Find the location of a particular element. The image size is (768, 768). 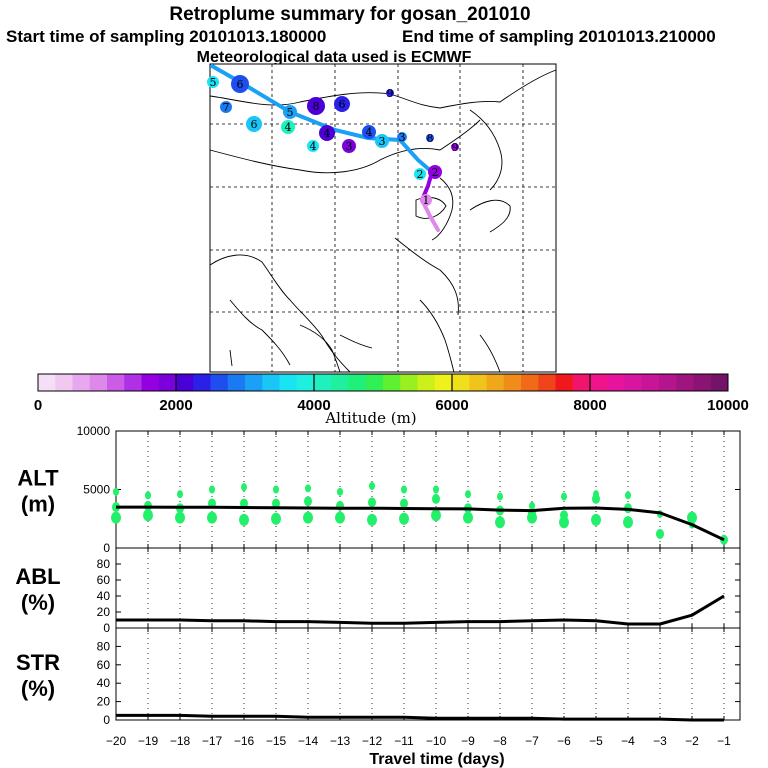

met-data-line: Meteorological data used is ECMWF is located at coordinates (334, 57).